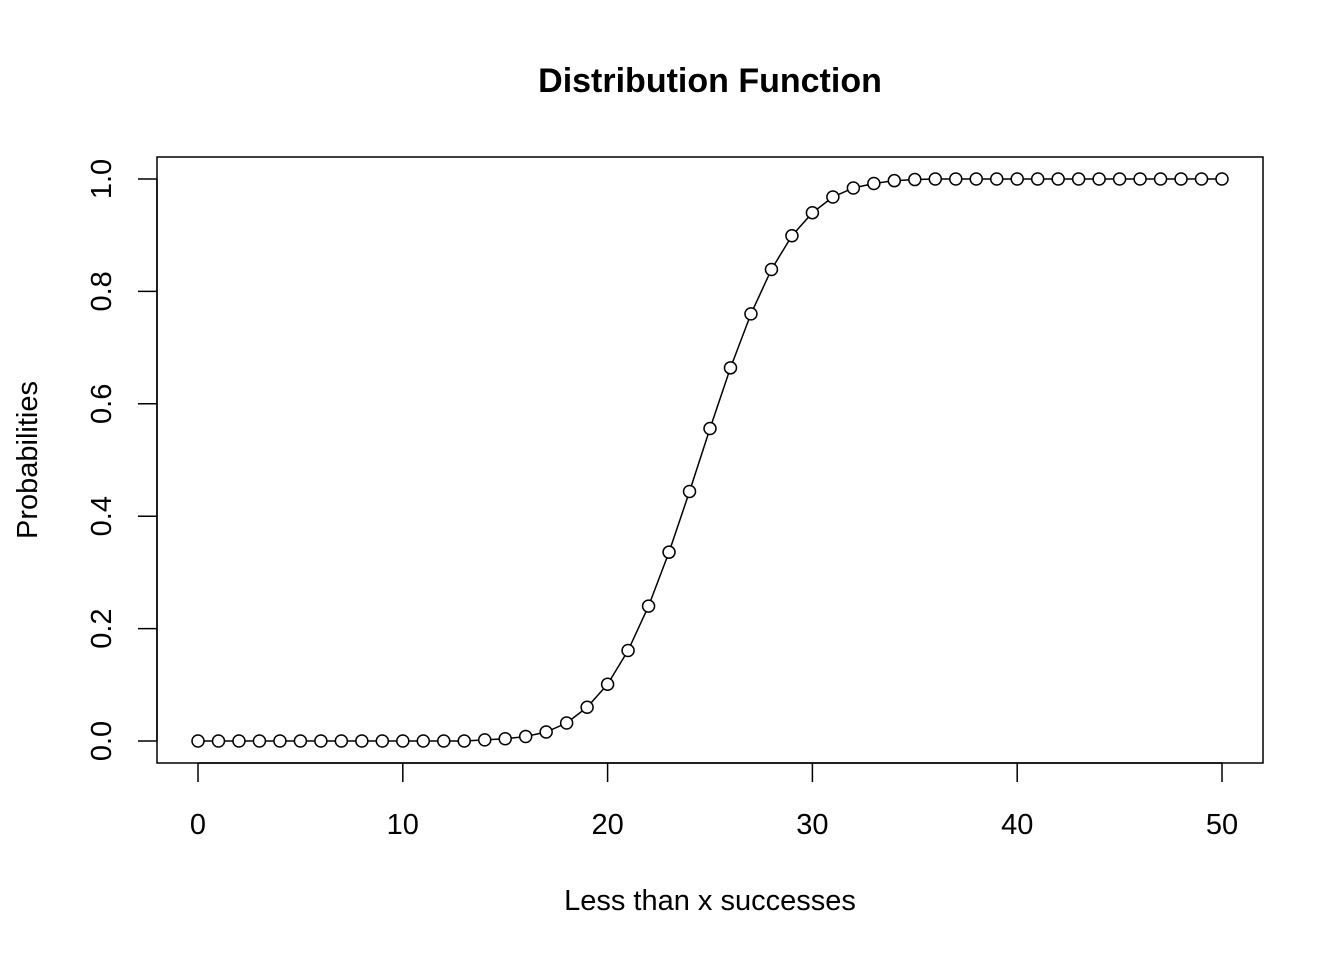  What do you see at coordinates (607, 825) in the screenshot?
I see `x-tick-label: 20` at bounding box center [607, 825].